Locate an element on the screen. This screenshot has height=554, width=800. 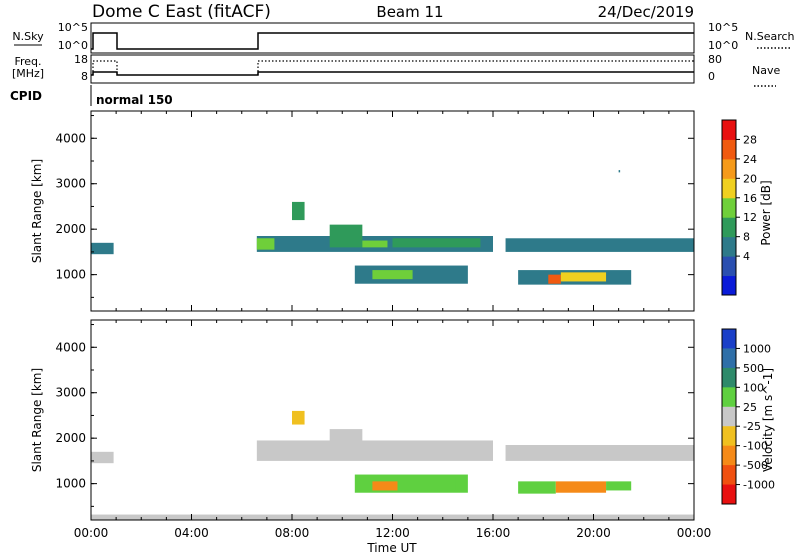
power-colorbar-tick-label: 16 is located at coordinates (750, 198).